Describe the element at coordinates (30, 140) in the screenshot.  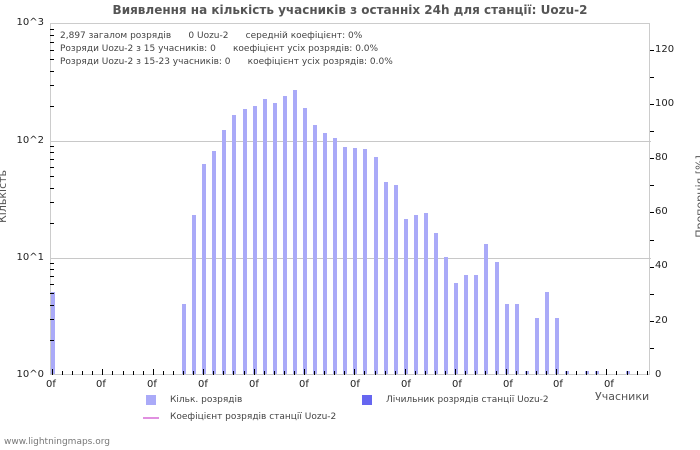
I see `y-label-100: 10^2` at that location.